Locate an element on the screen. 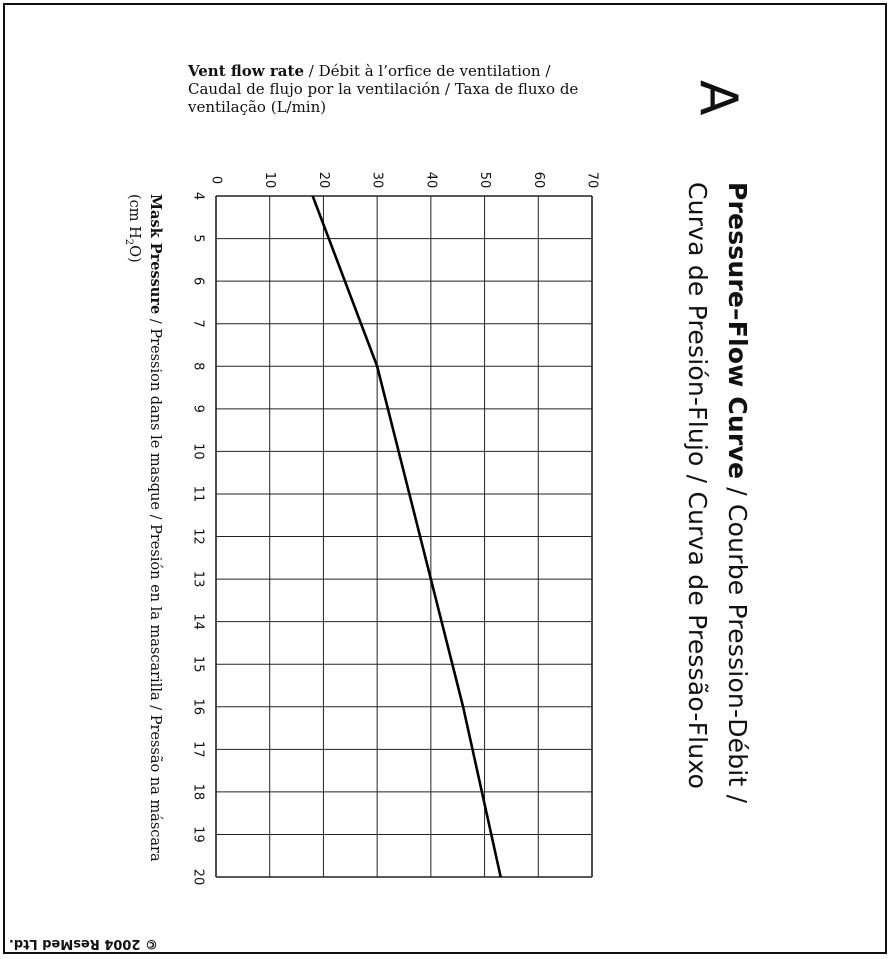 This screenshot has height=959, width=892. y-tick-label: 40 is located at coordinates (430, 180).